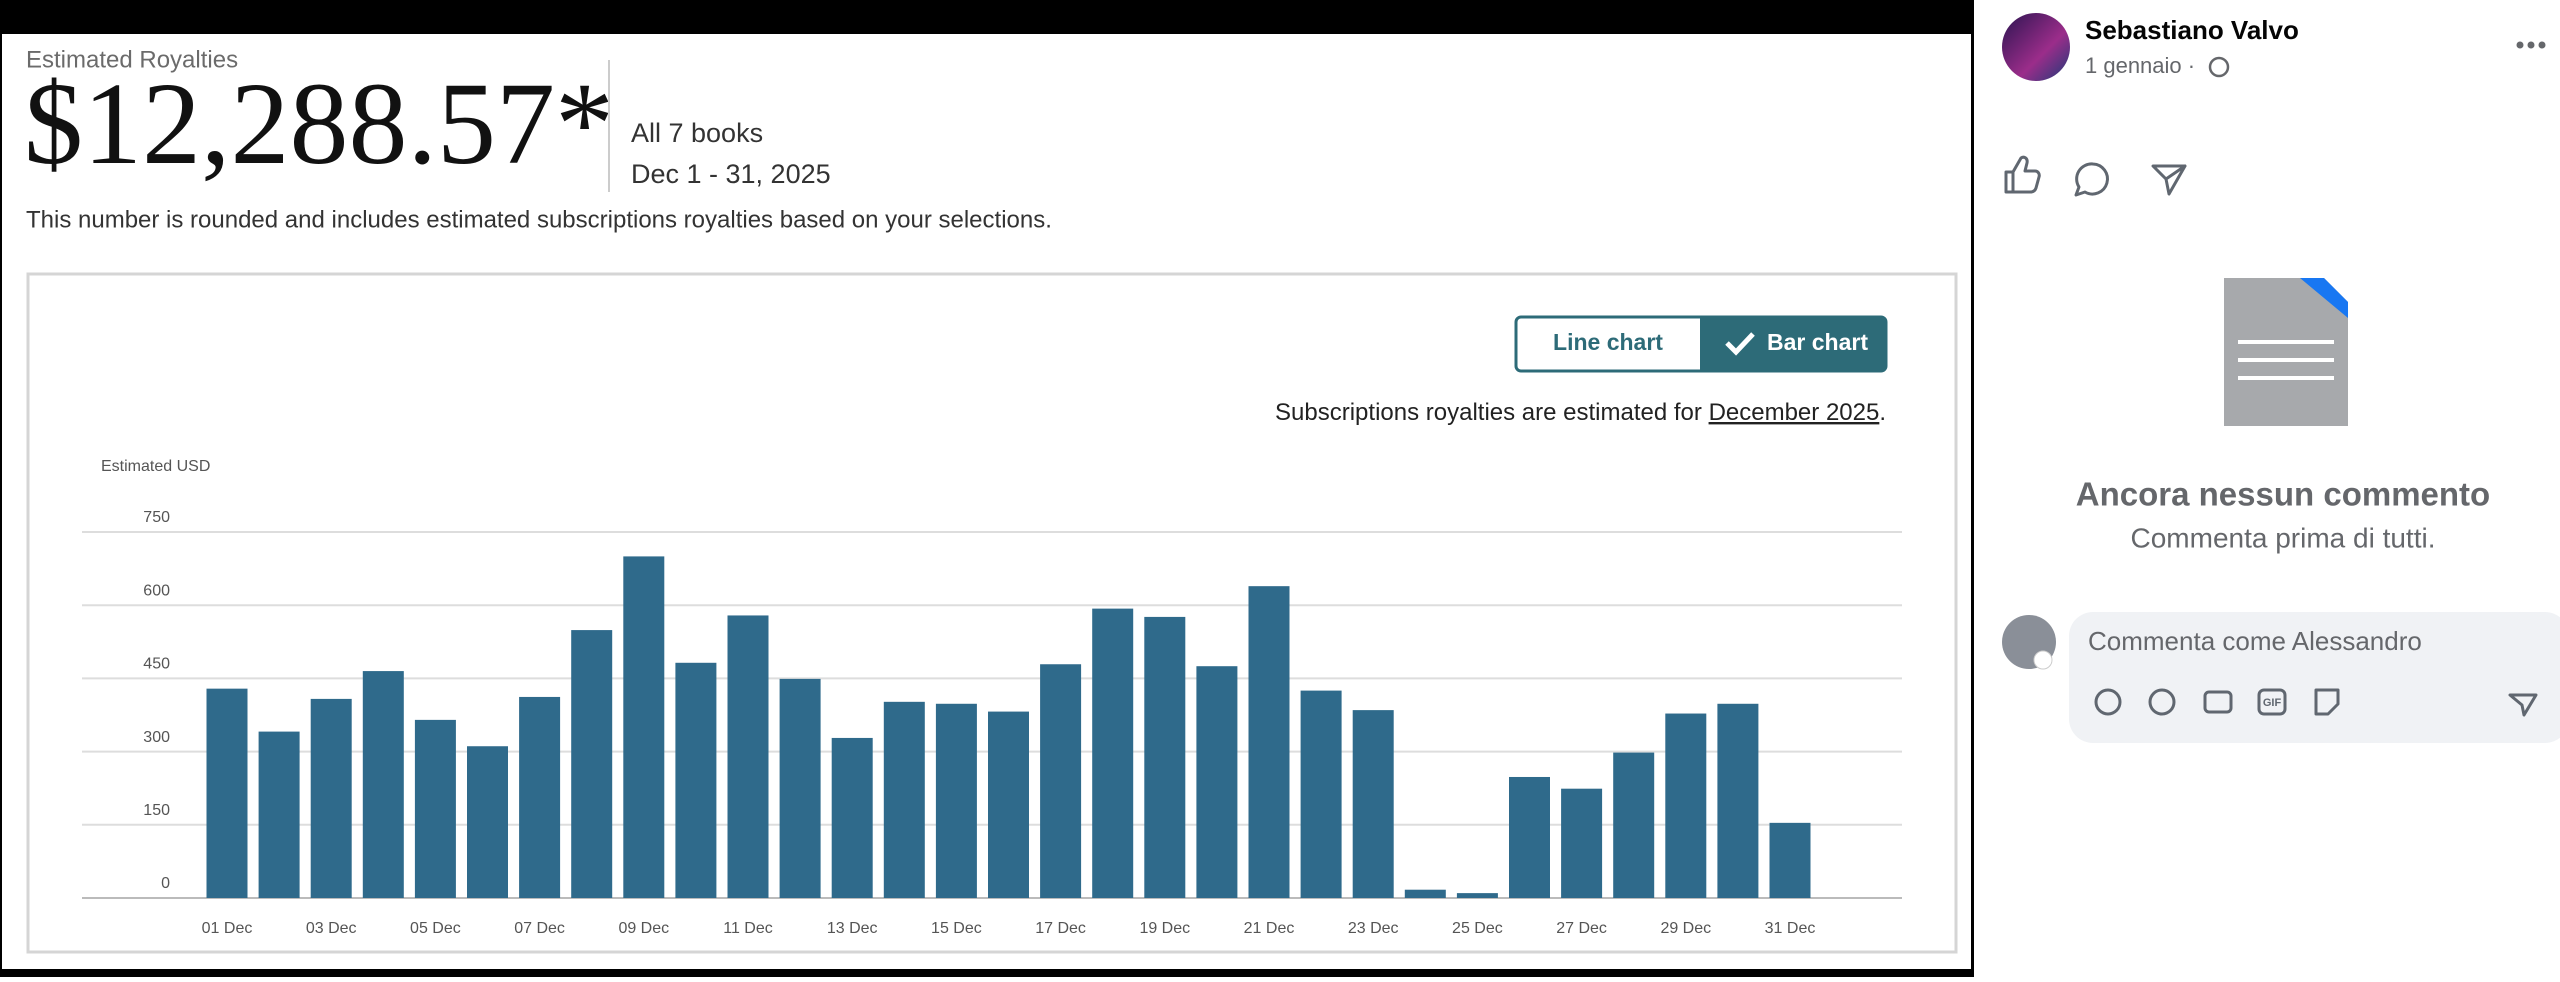  What do you see at coordinates (2324, 298) in the screenshot?
I see `doc-corner` at bounding box center [2324, 298].